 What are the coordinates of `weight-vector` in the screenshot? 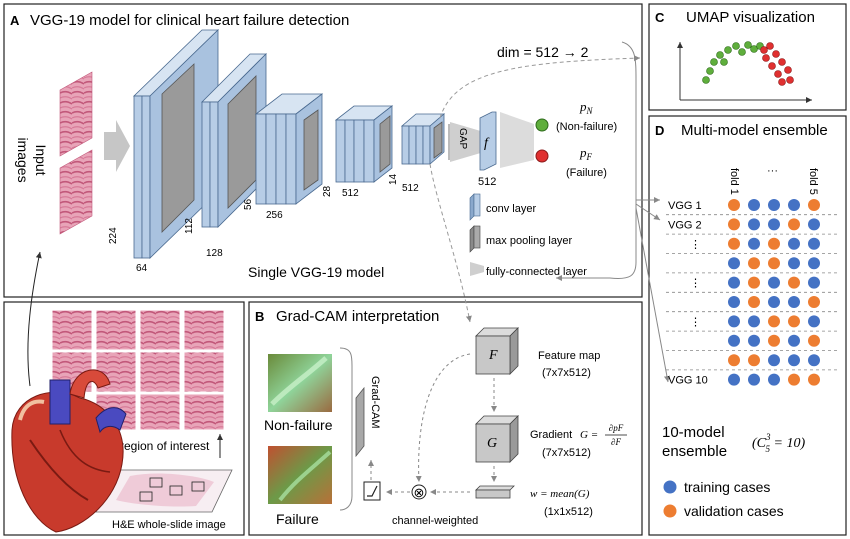 It's located at (495, 492).